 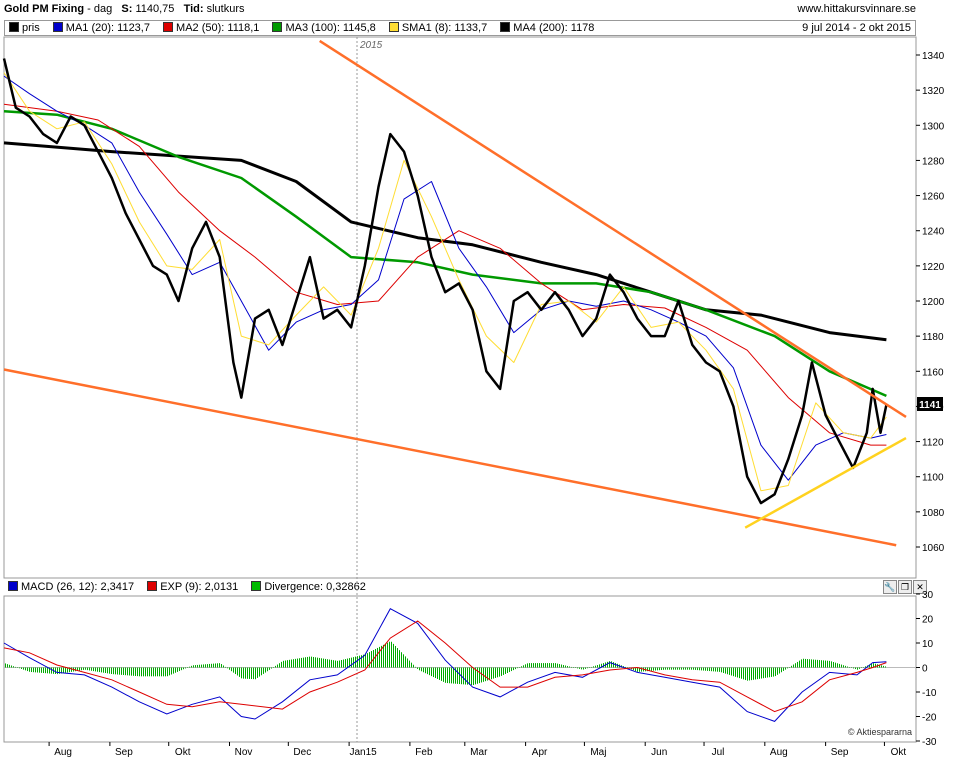 What do you see at coordinates (933, 372) in the screenshot?
I see `price-tick-label: 1160` at bounding box center [933, 372].